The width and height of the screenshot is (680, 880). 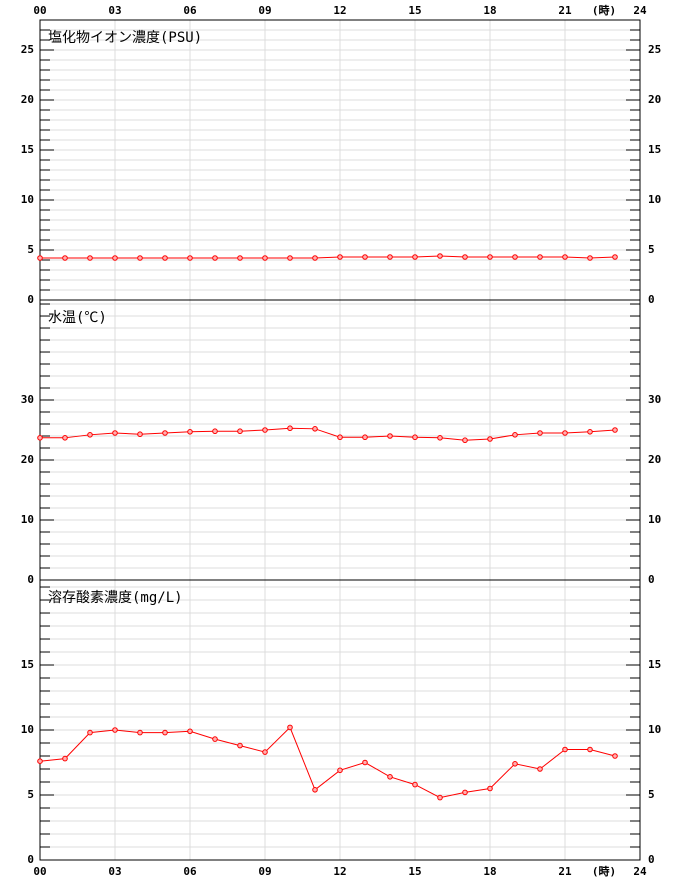 What do you see at coordinates (125, 38) in the screenshot?
I see `panel-title: 塩化物イオン濃度(PSU)` at bounding box center [125, 38].